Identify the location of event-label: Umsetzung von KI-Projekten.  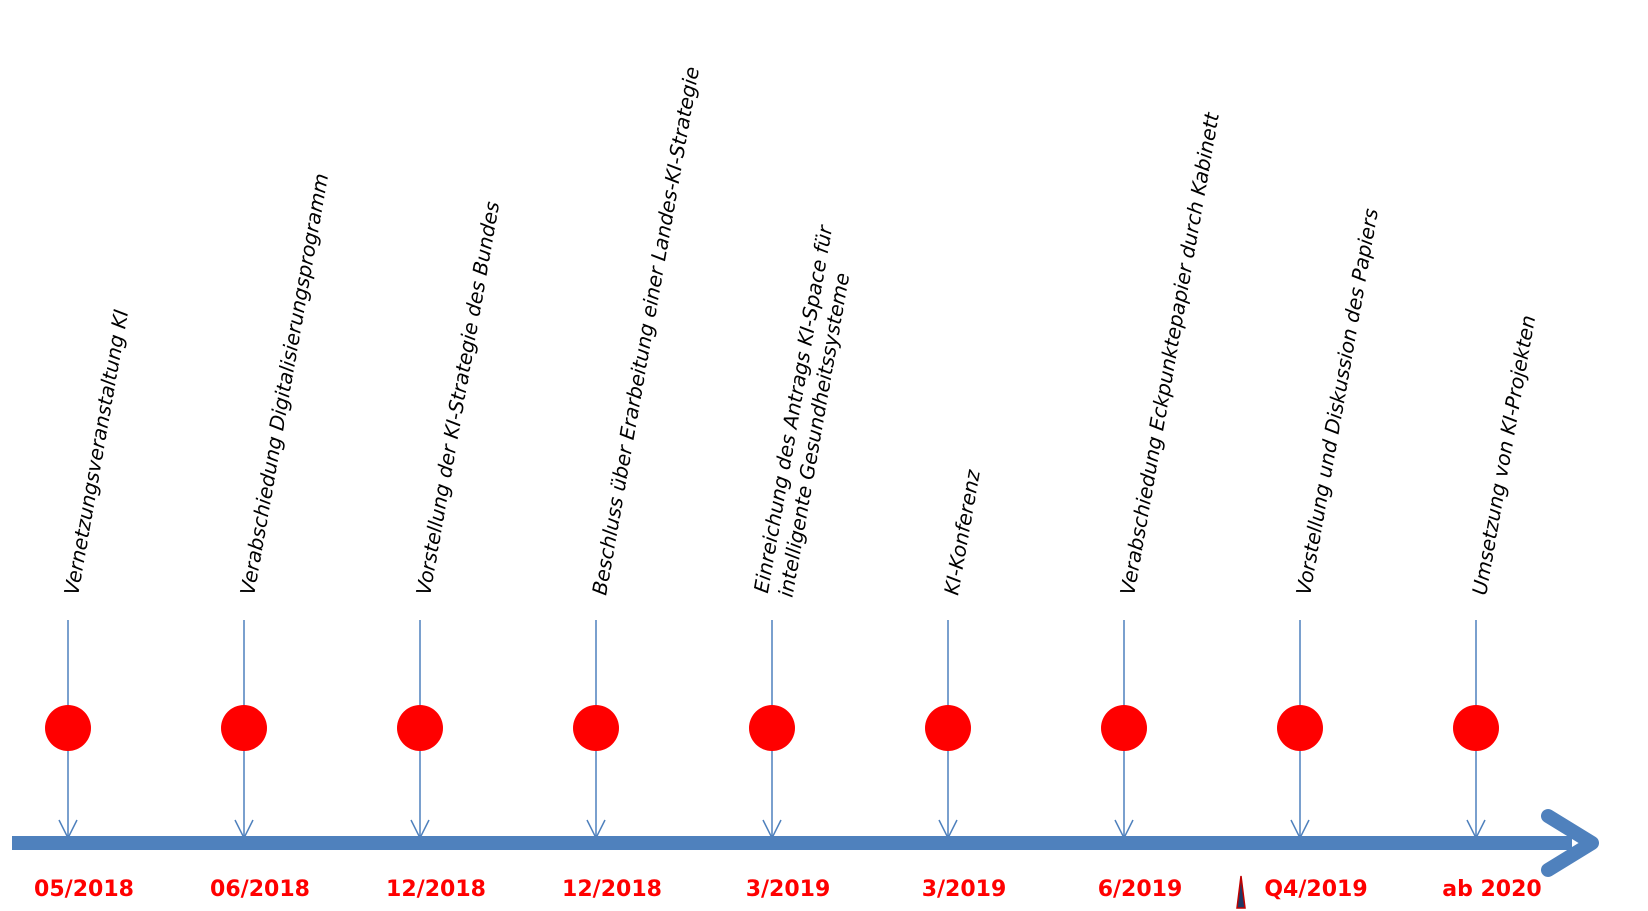
(1503, 455).